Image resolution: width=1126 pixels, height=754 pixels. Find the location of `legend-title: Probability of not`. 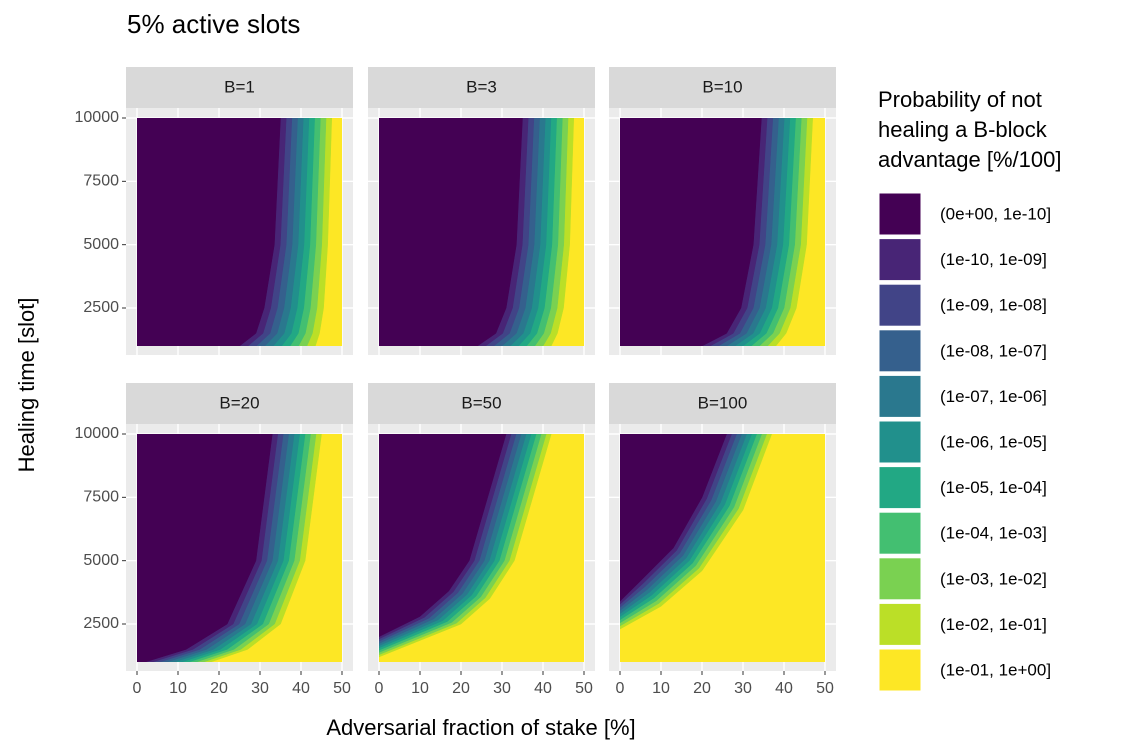

legend-title: Probability of not is located at coordinates (960, 99).